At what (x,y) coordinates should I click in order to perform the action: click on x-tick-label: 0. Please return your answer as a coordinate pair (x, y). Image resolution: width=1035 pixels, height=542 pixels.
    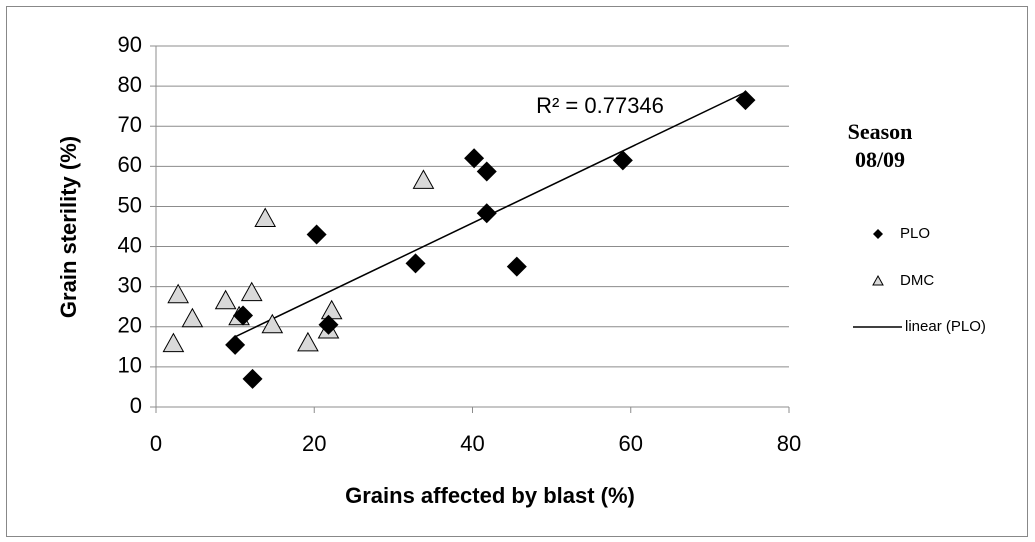
    Looking at the image, I should click on (156, 443).